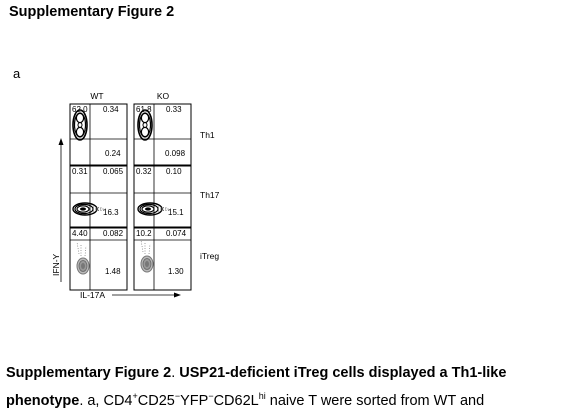  Describe the element at coordinates (163, 96) in the screenshot. I see `column-header-ko: KO` at that location.